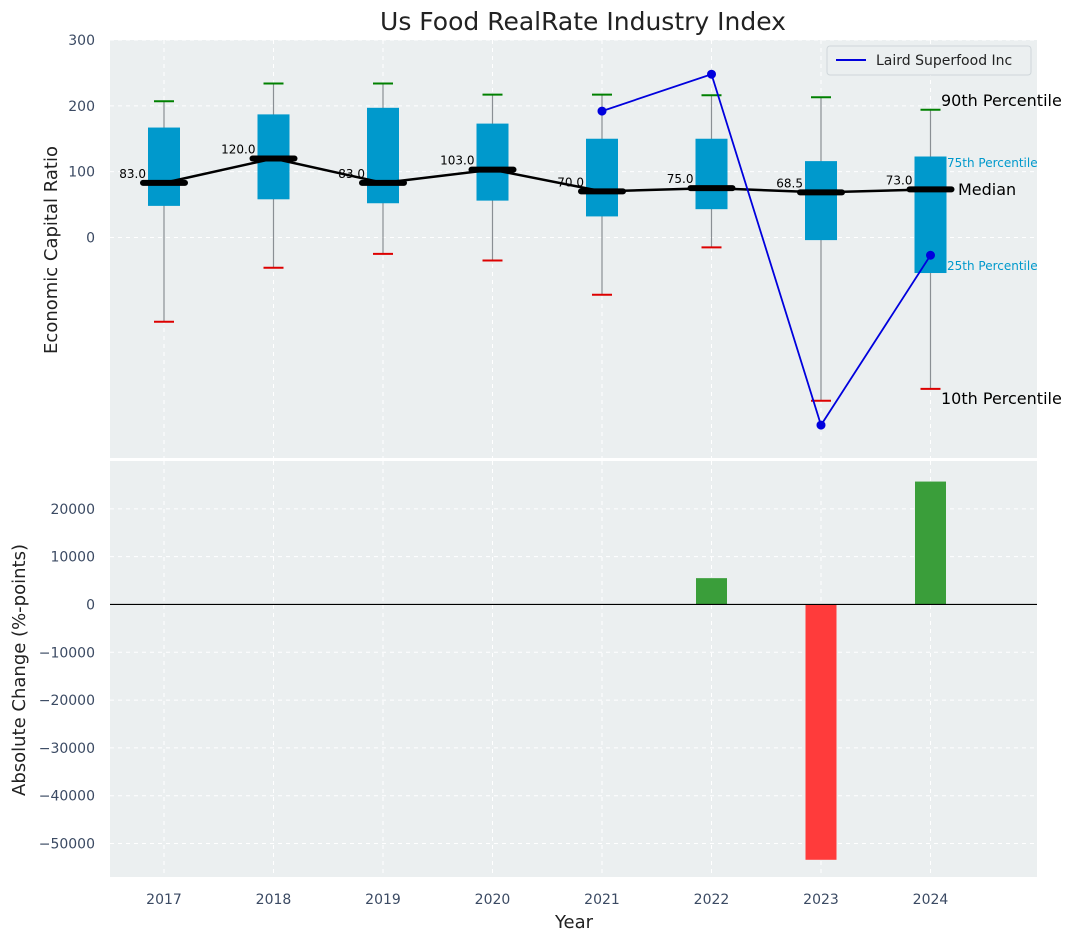  I want to click on x-tick-label: 2020, so click(493, 900).